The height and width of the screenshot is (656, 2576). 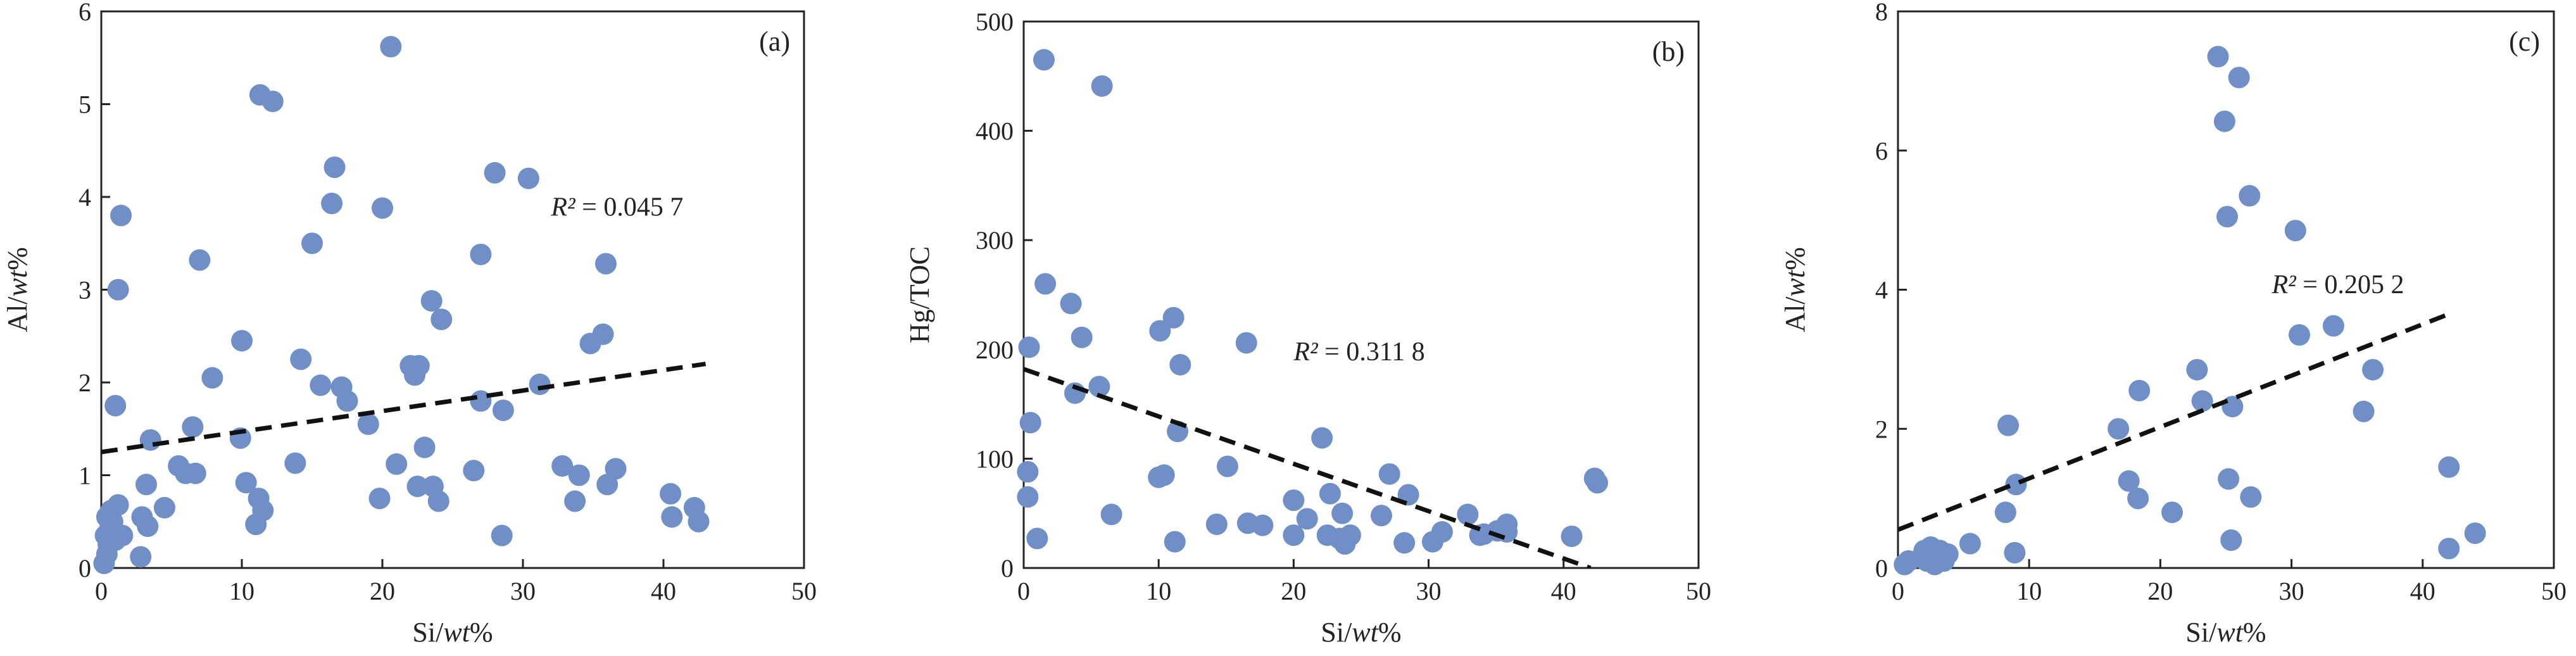 What do you see at coordinates (1881, 568) in the screenshot?
I see `y-tick-label: 0` at bounding box center [1881, 568].